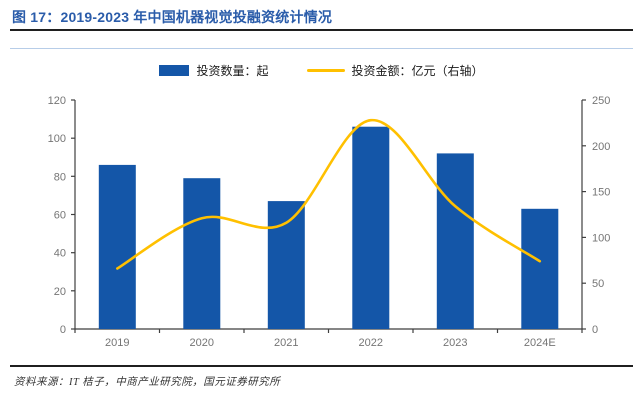 The height and width of the screenshot is (407, 643). I want to click on left-axis-tick-label: 120, so click(57, 101).